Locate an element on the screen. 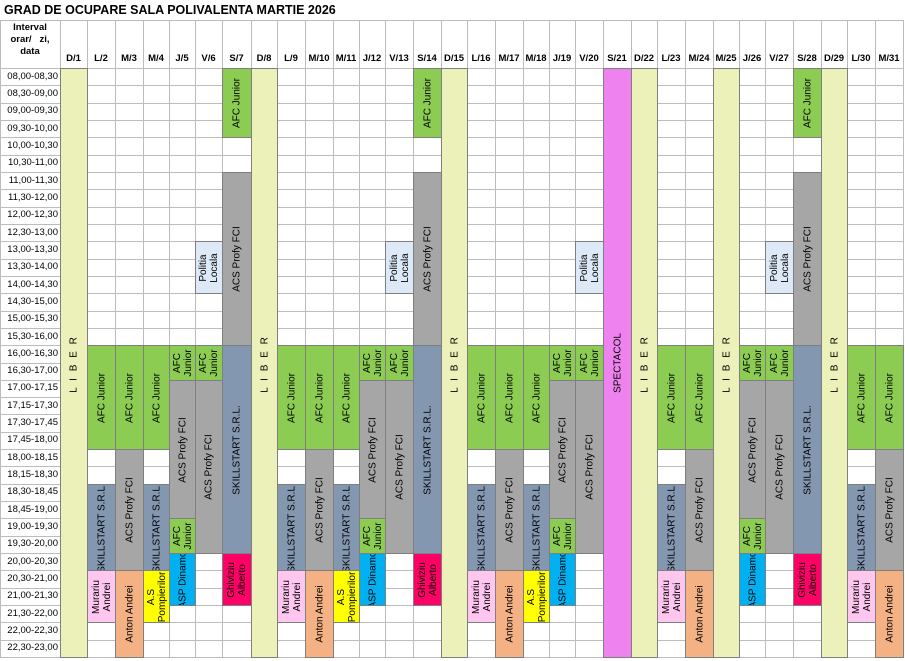 The image size is (905, 661). day-header: M/3 is located at coordinates (129, 58).